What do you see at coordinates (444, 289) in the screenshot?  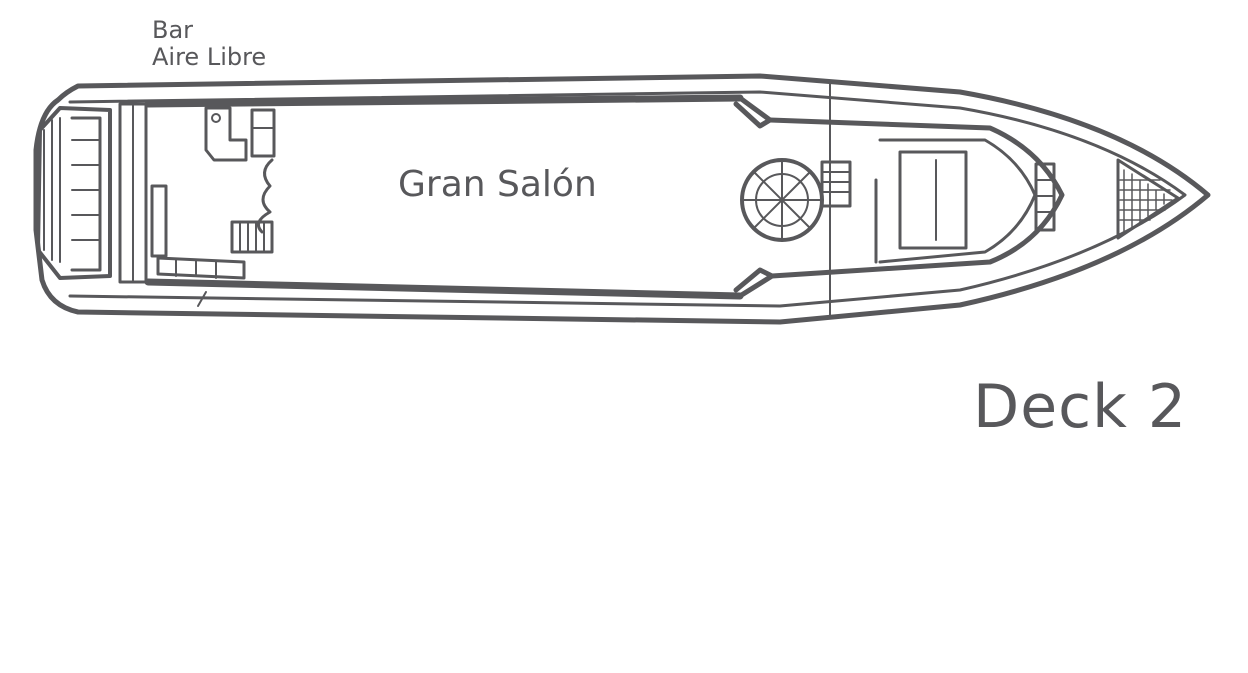 I see `salon-wall-bottom` at bounding box center [444, 289].